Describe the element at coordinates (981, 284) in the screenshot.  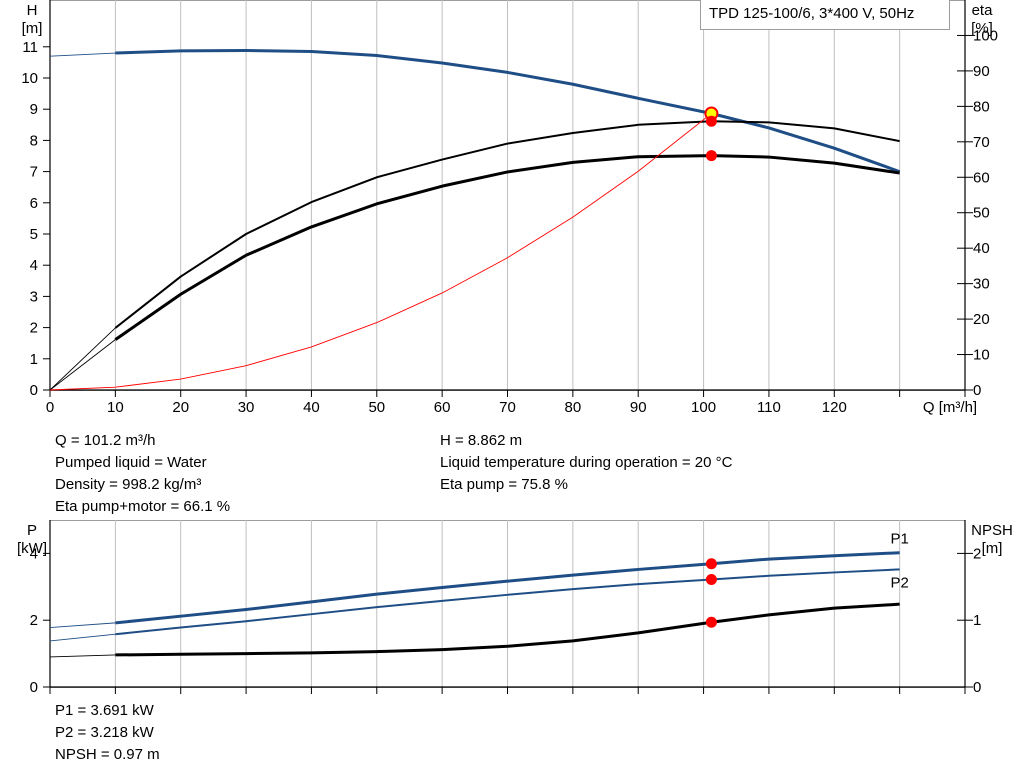
I see `panel1-right-tick-label-30: 30` at that location.